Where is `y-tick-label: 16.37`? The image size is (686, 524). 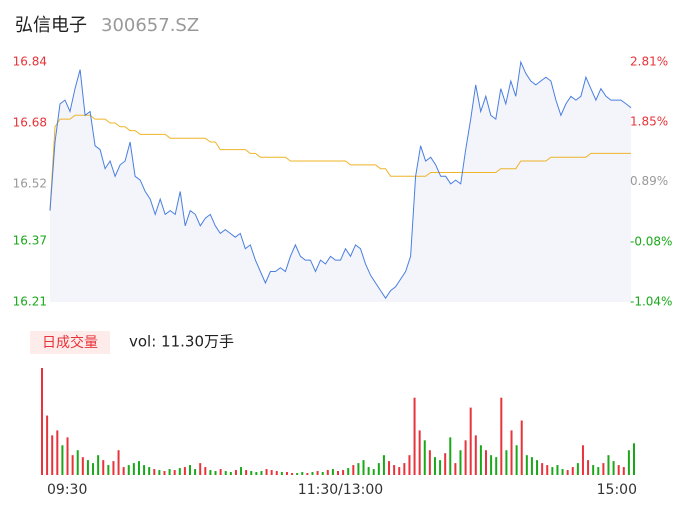
y-tick-label: 16.37 is located at coordinates (30, 241).